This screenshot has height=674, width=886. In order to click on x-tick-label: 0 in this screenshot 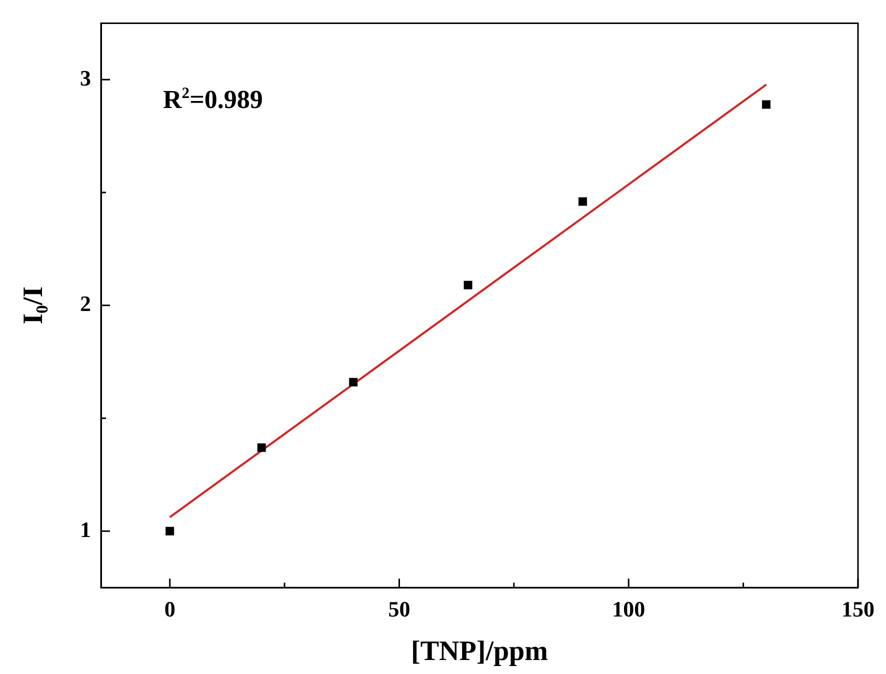, I will do `click(170, 609)`.